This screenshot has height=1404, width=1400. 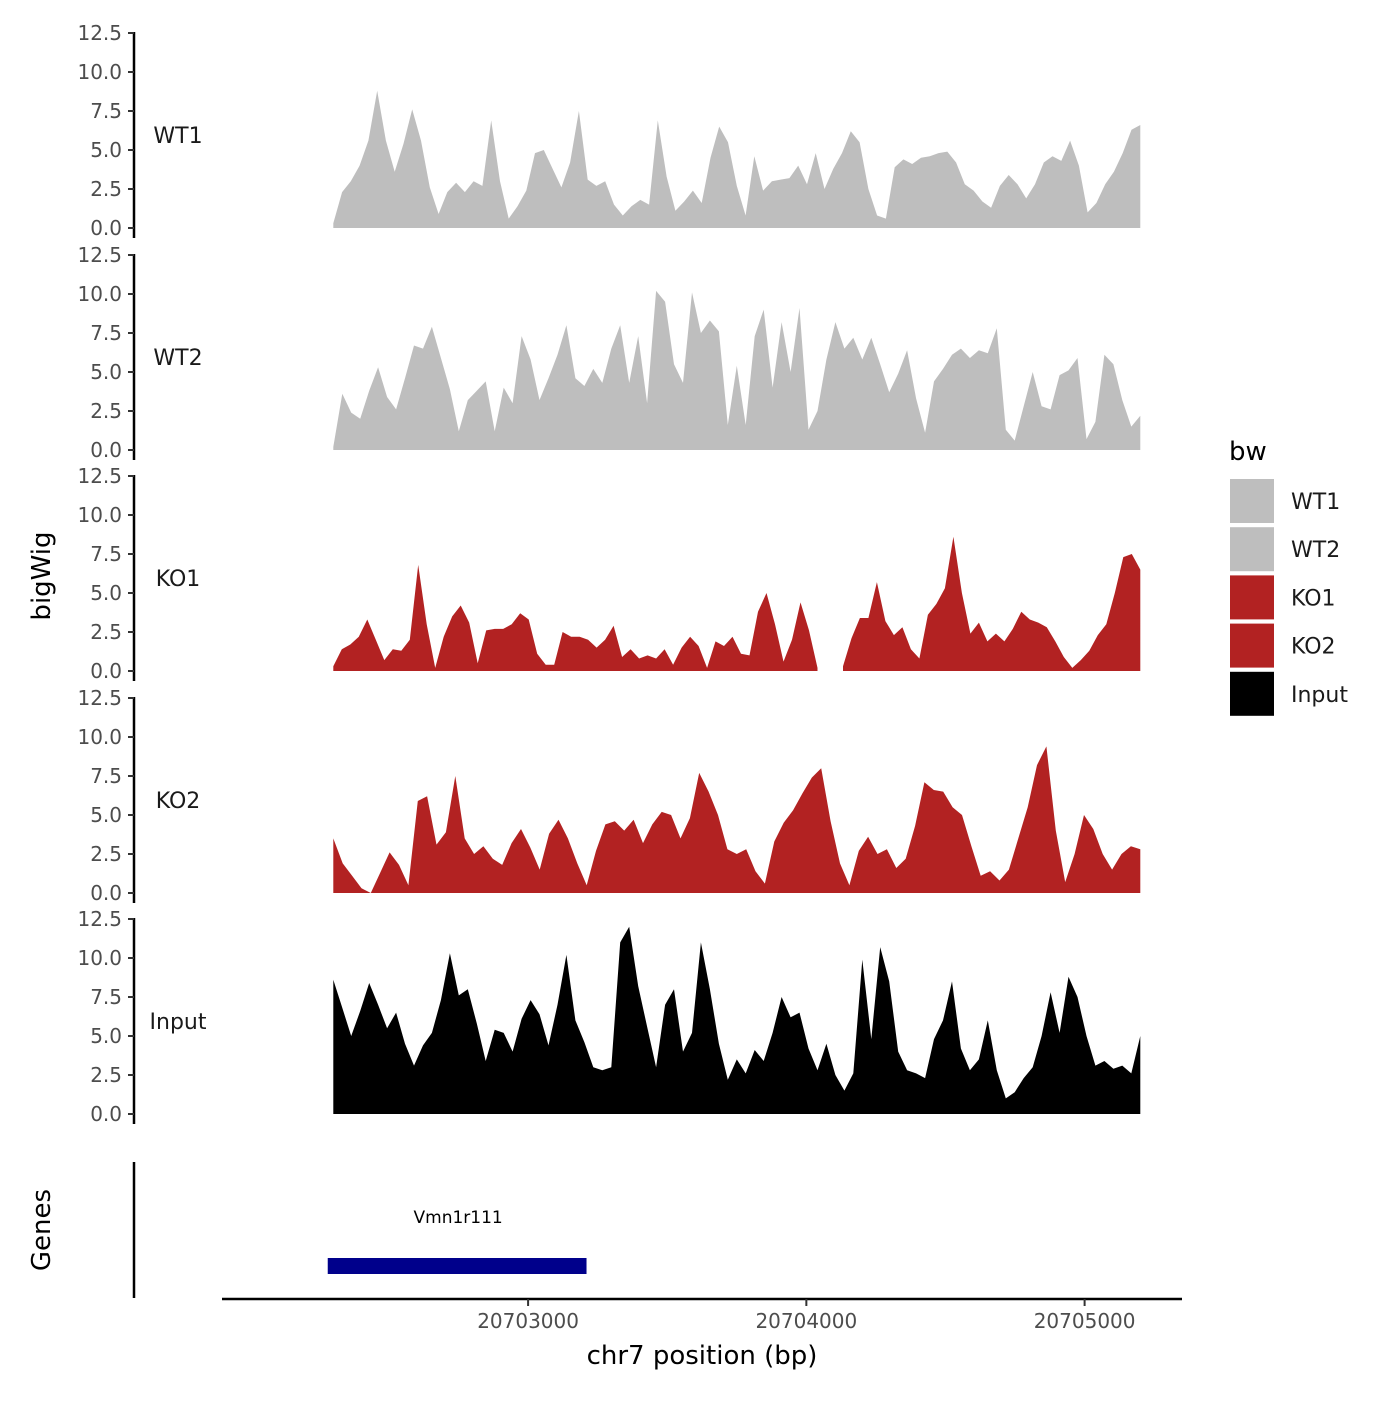 I want to click on genes-track-title: Genes, so click(x=42, y=1230).